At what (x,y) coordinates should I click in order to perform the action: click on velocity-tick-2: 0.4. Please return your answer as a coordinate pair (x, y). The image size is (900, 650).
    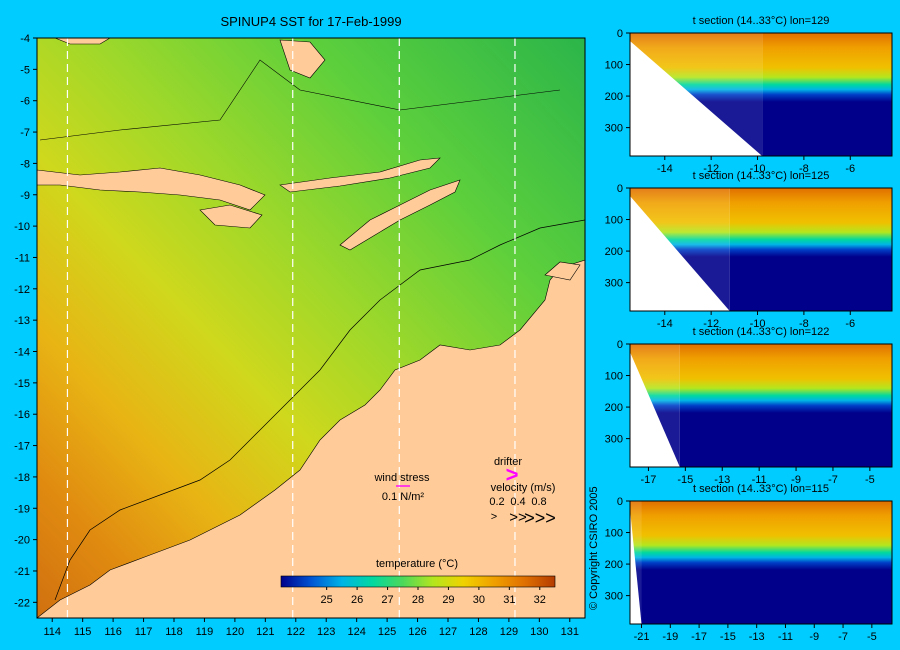
    Looking at the image, I should click on (517, 502).